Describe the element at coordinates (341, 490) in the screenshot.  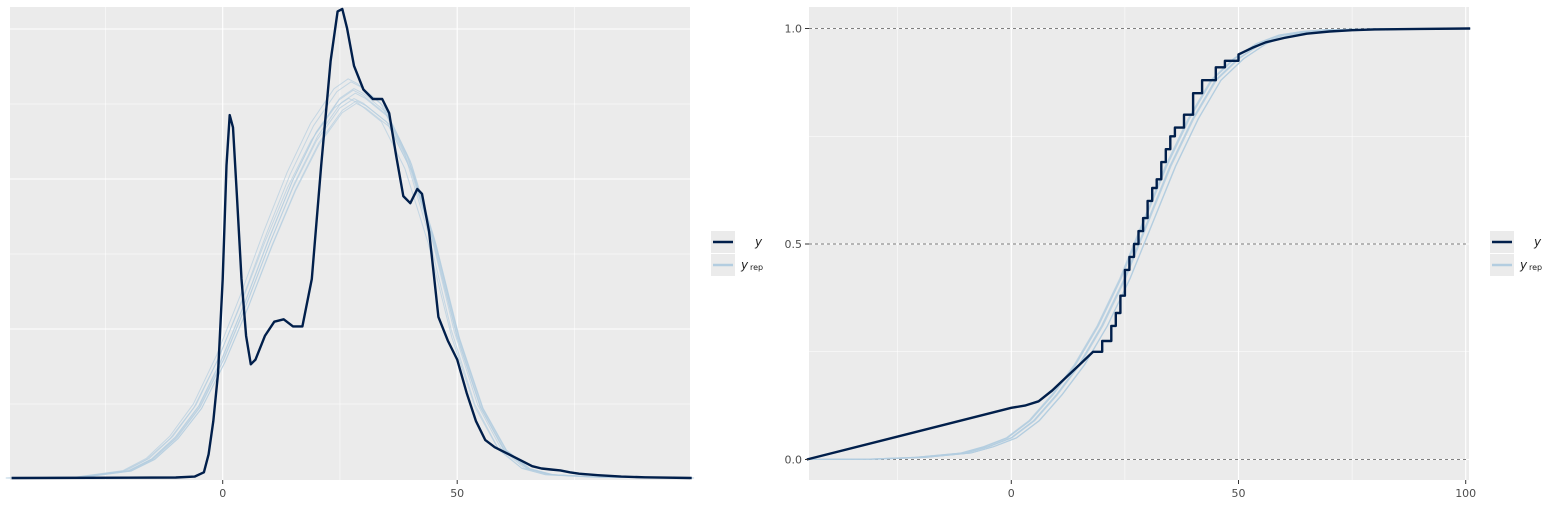
I see `density-x-axis: 0 50` at that location.